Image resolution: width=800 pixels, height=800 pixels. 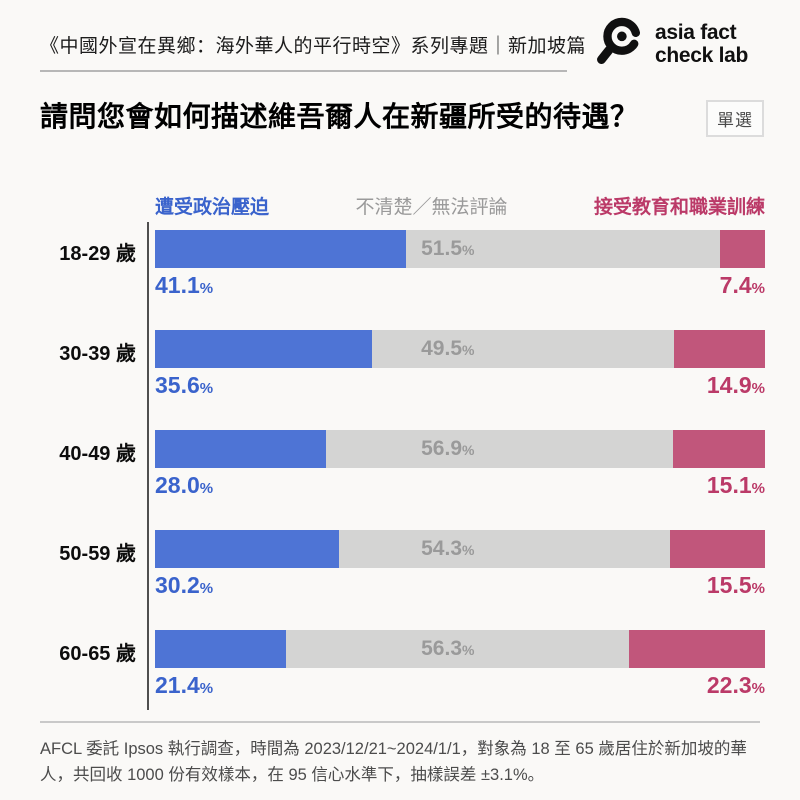 I want to click on logo-line-1: asia fact, so click(x=696, y=32).